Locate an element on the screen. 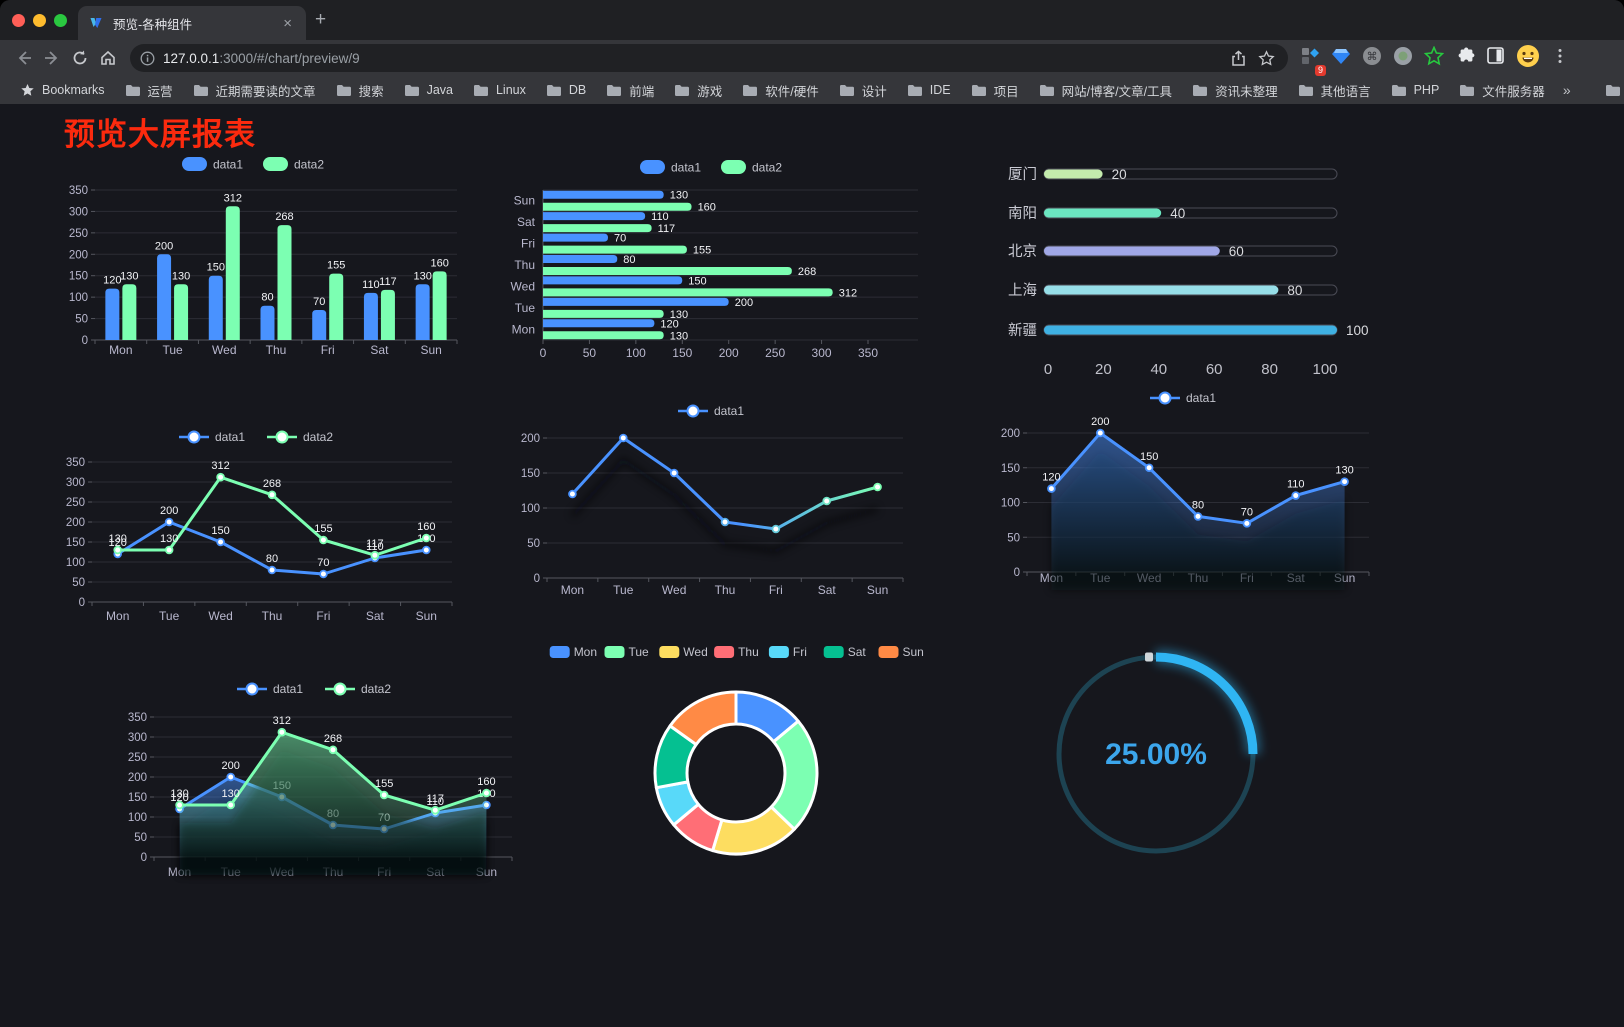 The image size is (1624, 1027). point-data2-Thu is located at coordinates (272, 495).